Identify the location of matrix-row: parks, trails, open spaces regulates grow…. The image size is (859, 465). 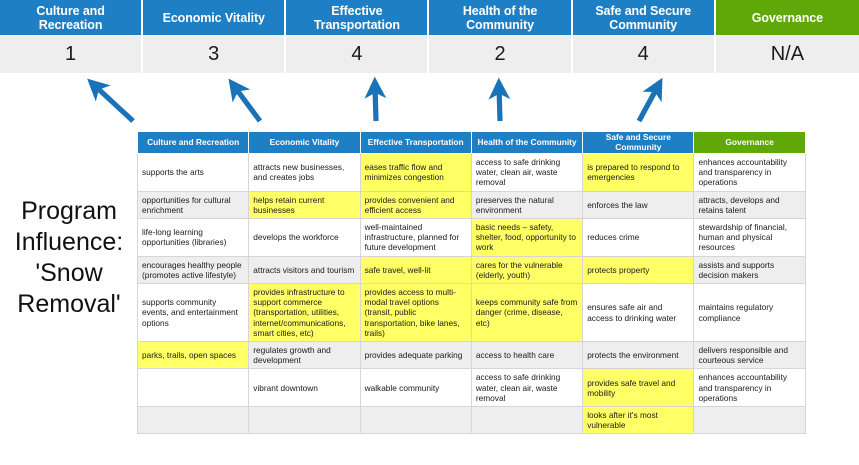
(471, 355).